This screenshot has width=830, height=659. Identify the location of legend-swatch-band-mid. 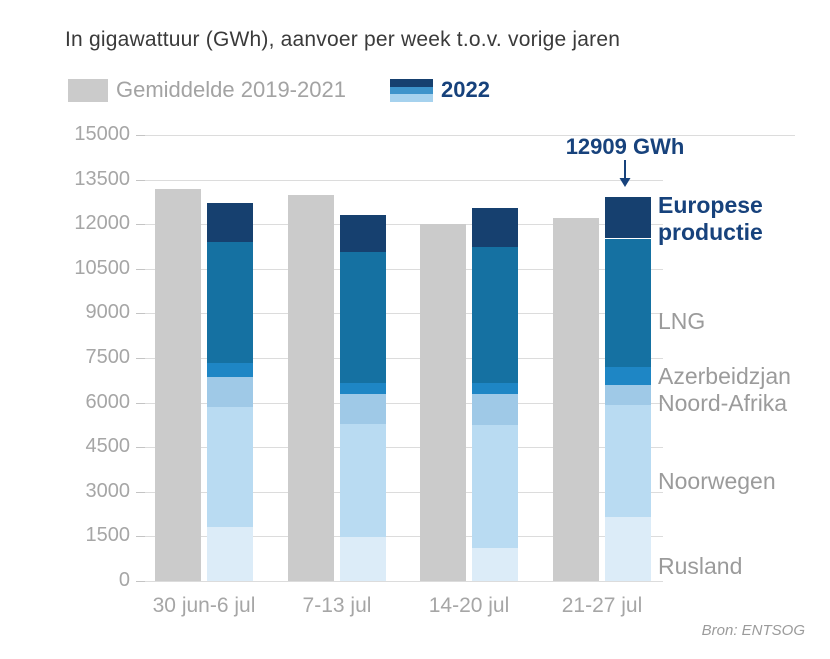
(411, 90).